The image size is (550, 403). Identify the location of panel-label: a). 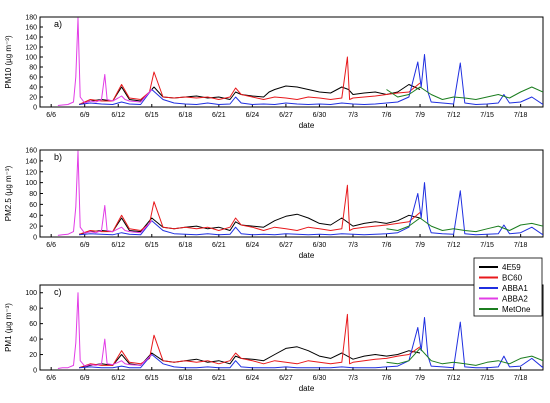
(58, 24).